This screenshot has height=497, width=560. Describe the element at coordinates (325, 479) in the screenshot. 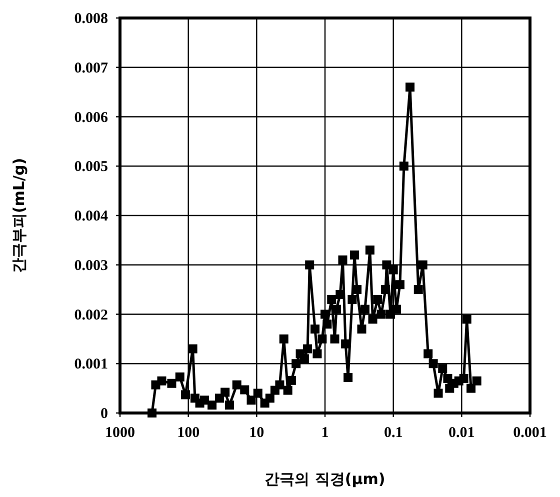

I see `x-axis-title: 간극의 직경(μm)` at that location.